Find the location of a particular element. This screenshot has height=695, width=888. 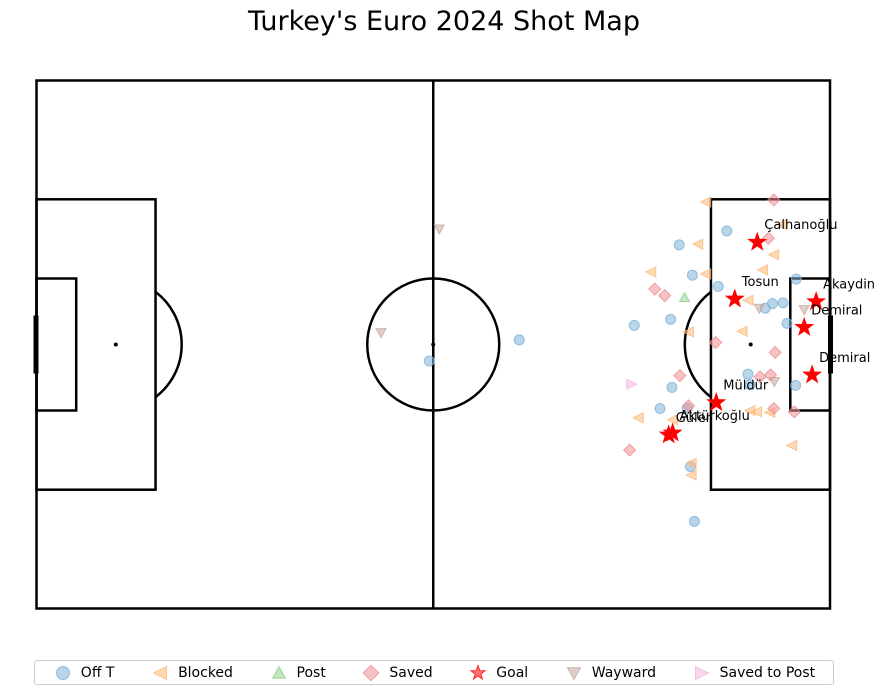

legend-label: Blocked is located at coordinates (205, 672).